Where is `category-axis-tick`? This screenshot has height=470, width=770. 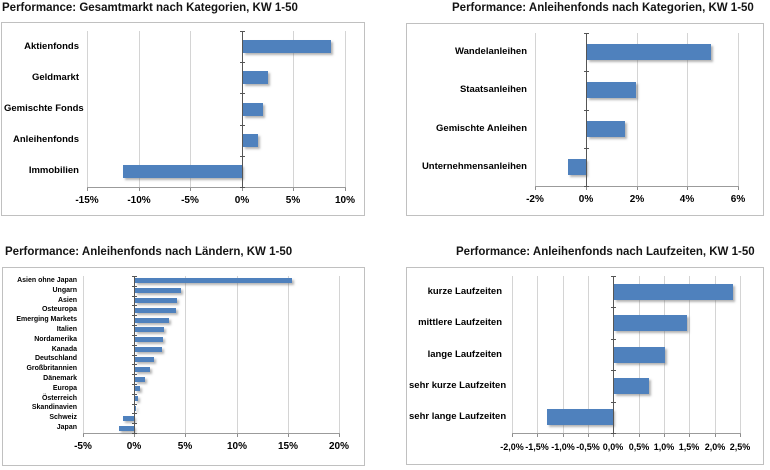
category-axis-tick is located at coordinates (613, 433).